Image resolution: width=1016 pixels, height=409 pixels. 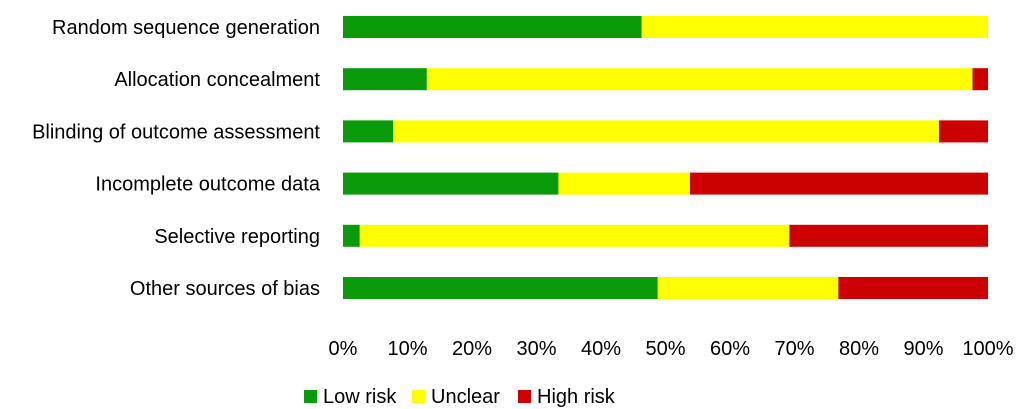 I want to click on category-label: Blinding of outcome assessment, so click(x=176, y=132).